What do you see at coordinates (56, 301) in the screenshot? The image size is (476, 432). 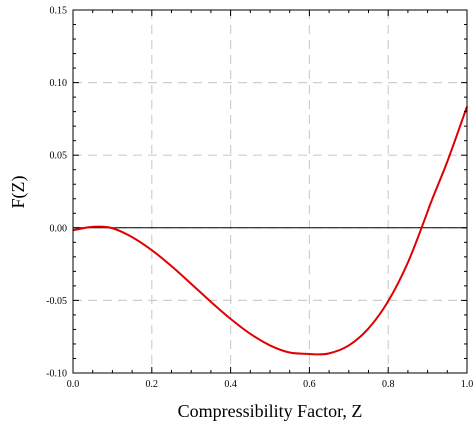 I see `y-tick-label: -0.05` at bounding box center [56, 301].